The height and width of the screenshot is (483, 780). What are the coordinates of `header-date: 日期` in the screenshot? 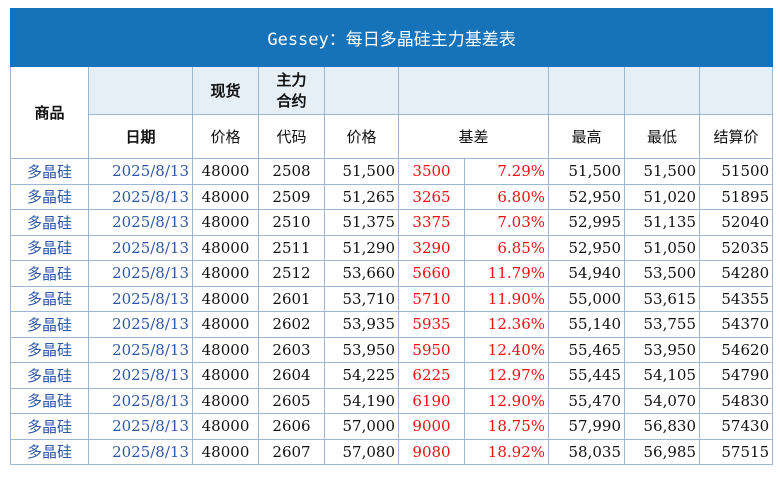 It's located at (140, 136).